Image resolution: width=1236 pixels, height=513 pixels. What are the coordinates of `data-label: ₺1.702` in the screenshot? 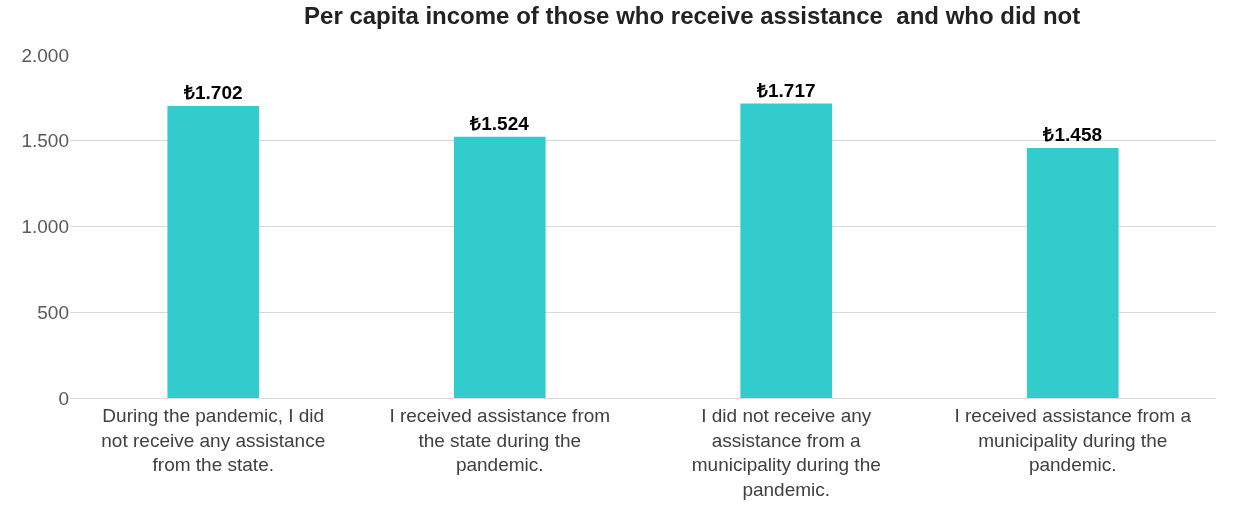 It's located at (213, 93).